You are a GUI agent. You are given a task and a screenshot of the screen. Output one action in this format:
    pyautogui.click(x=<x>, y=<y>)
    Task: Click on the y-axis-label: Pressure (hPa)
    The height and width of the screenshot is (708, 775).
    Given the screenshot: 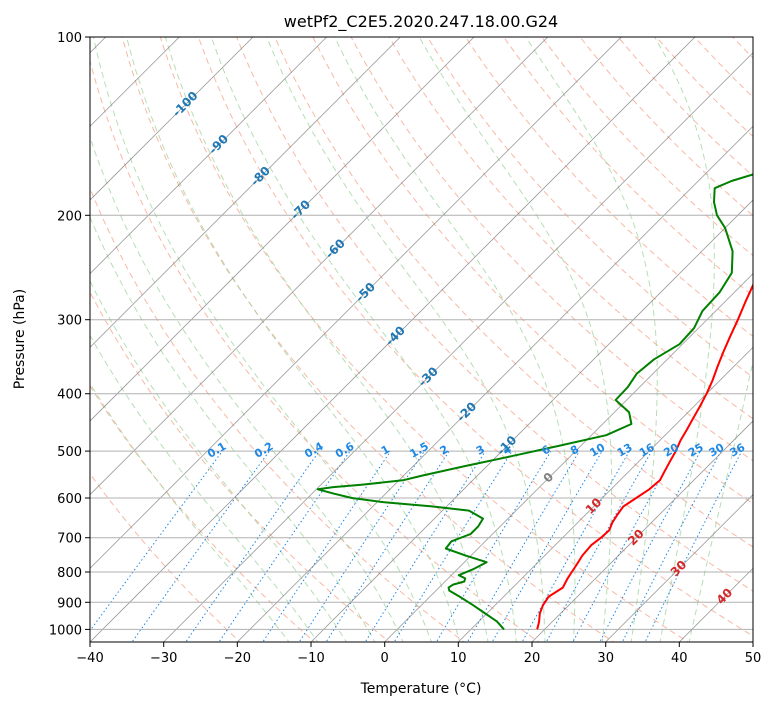 What is the action you would take?
    pyautogui.click(x=20, y=339)
    